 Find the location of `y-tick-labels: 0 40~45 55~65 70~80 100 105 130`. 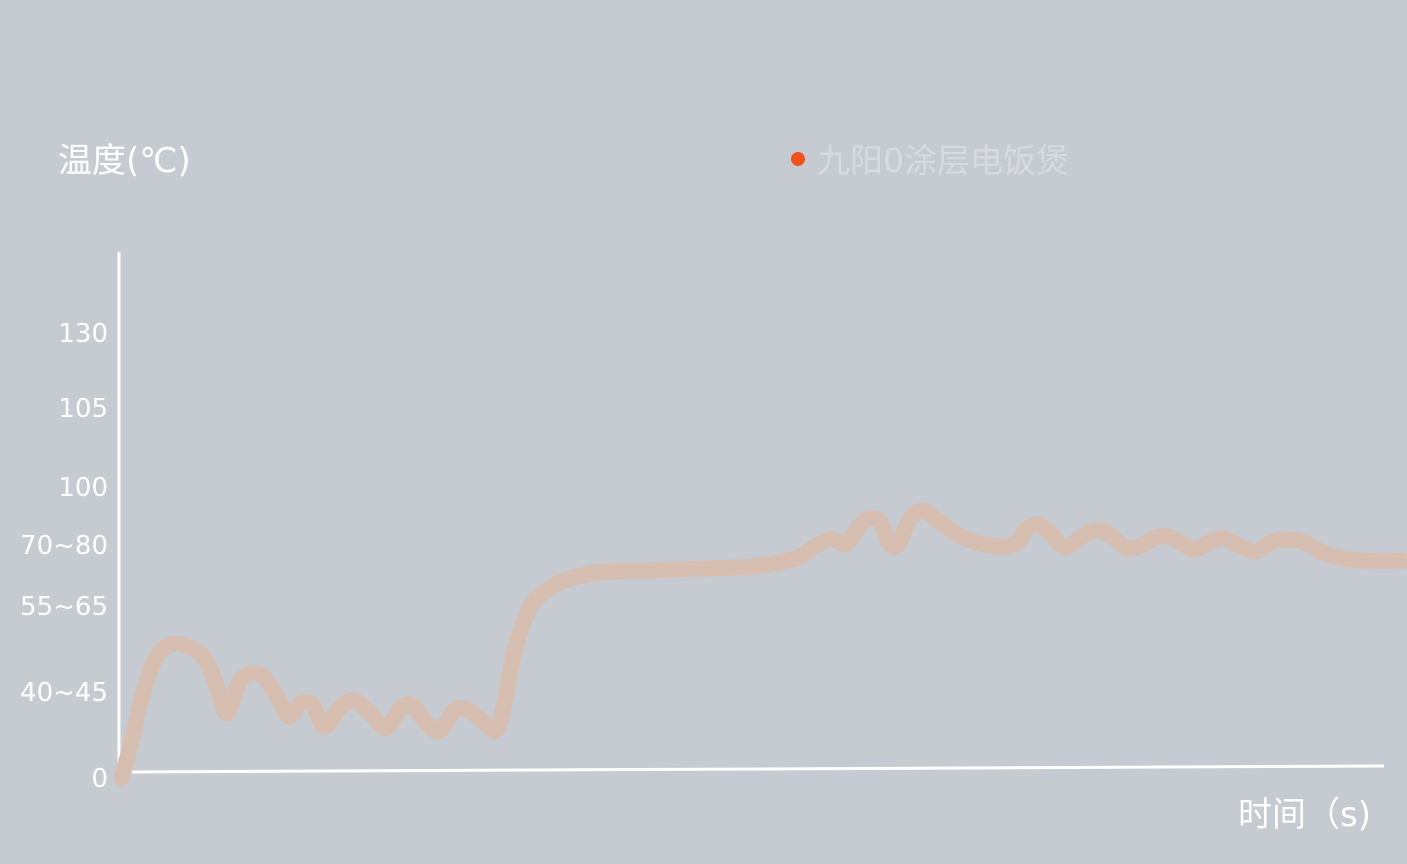

y-tick-labels: 0 40~45 55~65 70~80 100 105 130 is located at coordinates (64, 556).